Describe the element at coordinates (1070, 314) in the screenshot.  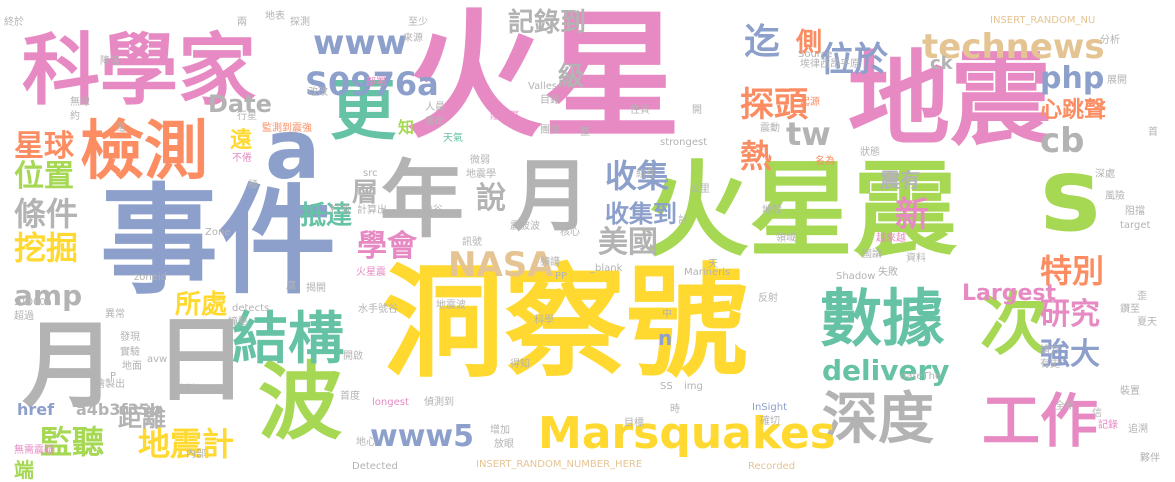
I see `cloud-word: 研究` at that location.